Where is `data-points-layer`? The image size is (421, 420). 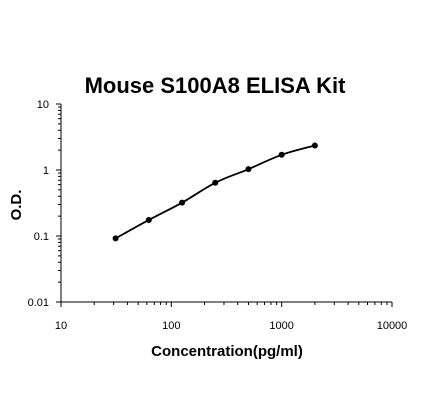
data-points-layer is located at coordinates (215, 192).